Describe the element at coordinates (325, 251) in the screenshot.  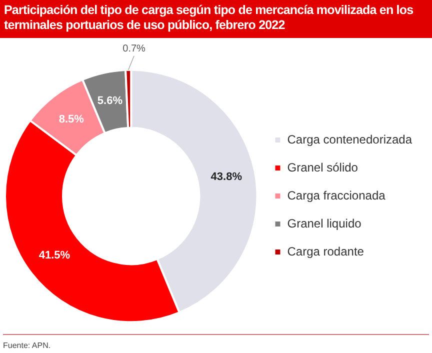
I see `legend-label: Carga rodante` at that location.